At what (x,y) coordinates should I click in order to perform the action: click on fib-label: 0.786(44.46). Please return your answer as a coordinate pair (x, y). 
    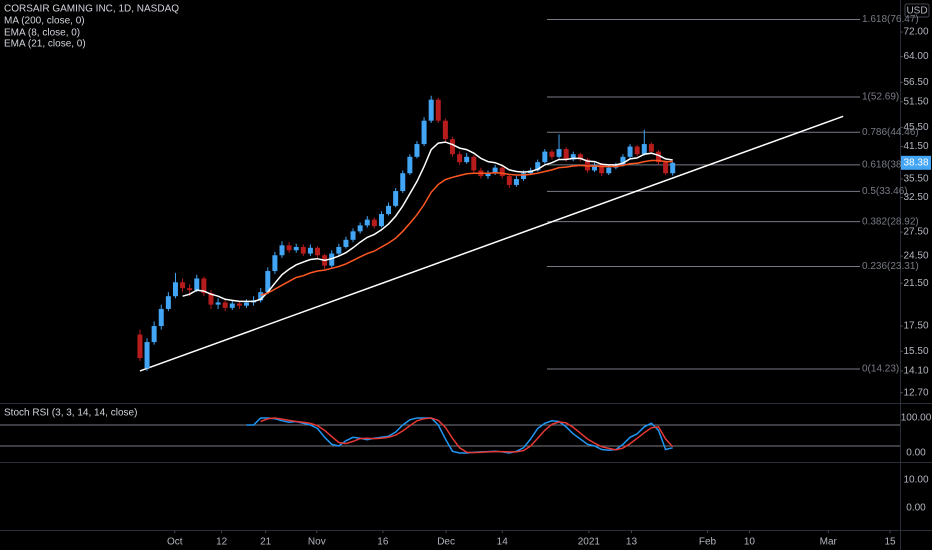
    Looking at the image, I should click on (890, 132).